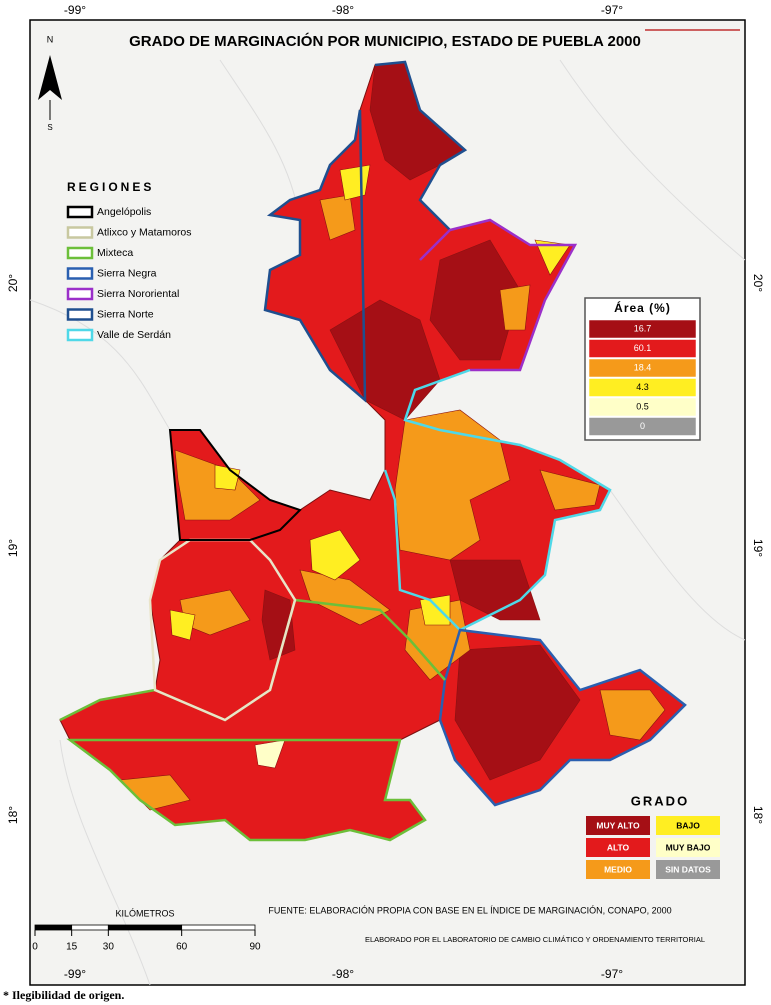 Image resolution: width=771 pixels, height=1005 pixels. Describe the element at coordinates (182, 947) in the screenshot. I see `scale-tick-label: 60` at that location.